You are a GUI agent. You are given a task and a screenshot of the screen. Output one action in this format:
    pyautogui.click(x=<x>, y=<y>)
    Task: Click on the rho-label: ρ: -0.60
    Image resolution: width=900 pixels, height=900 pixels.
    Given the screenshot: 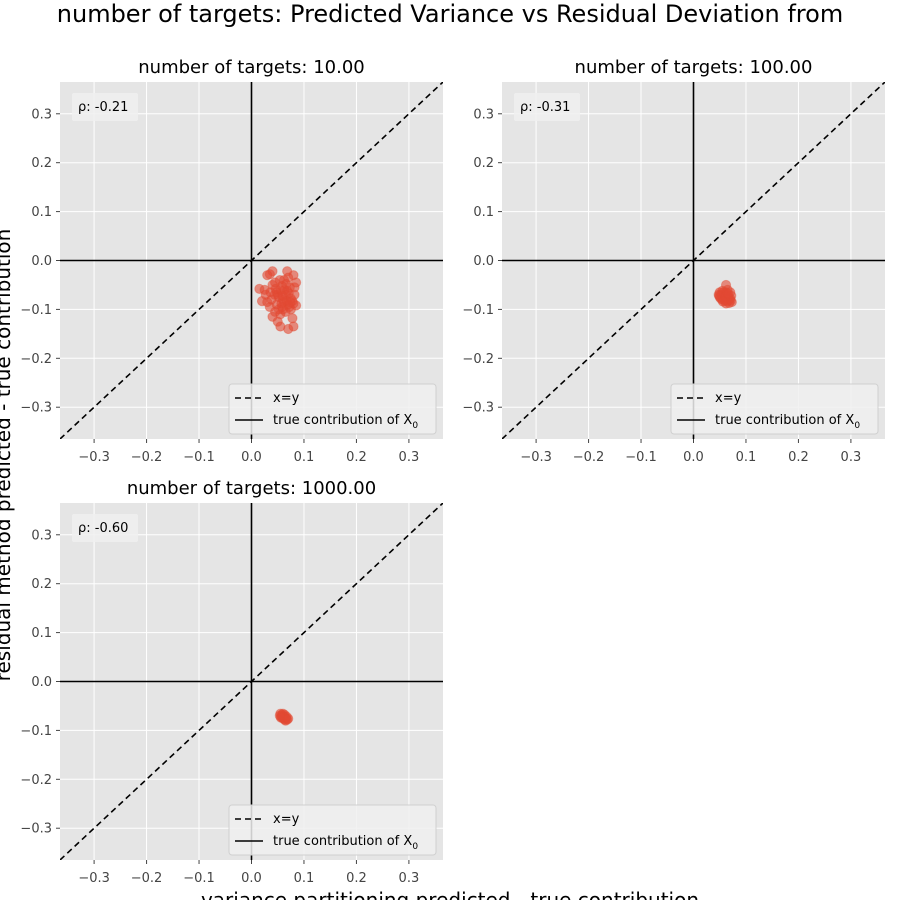 What is the action you would take?
    pyautogui.click(x=103, y=528)
    